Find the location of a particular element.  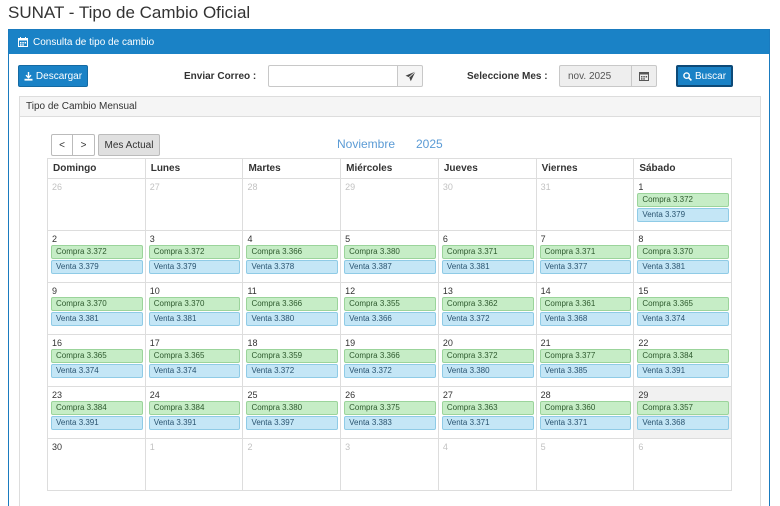

calendar-day-cell: 26 Compra 3.375 Venta 3.383 is located at coordinates (390, 413).